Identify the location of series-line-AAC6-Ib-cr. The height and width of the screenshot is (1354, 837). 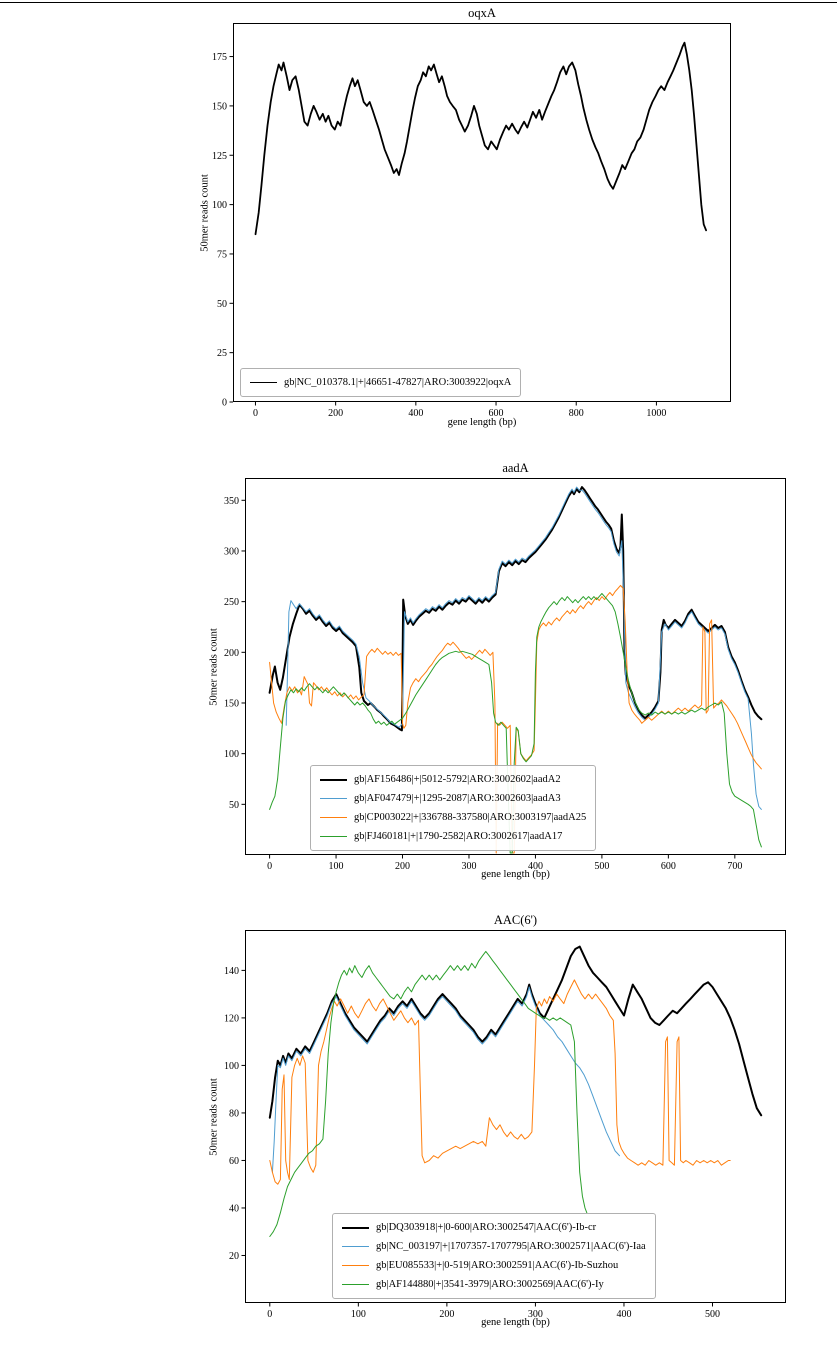
(515, 1032).